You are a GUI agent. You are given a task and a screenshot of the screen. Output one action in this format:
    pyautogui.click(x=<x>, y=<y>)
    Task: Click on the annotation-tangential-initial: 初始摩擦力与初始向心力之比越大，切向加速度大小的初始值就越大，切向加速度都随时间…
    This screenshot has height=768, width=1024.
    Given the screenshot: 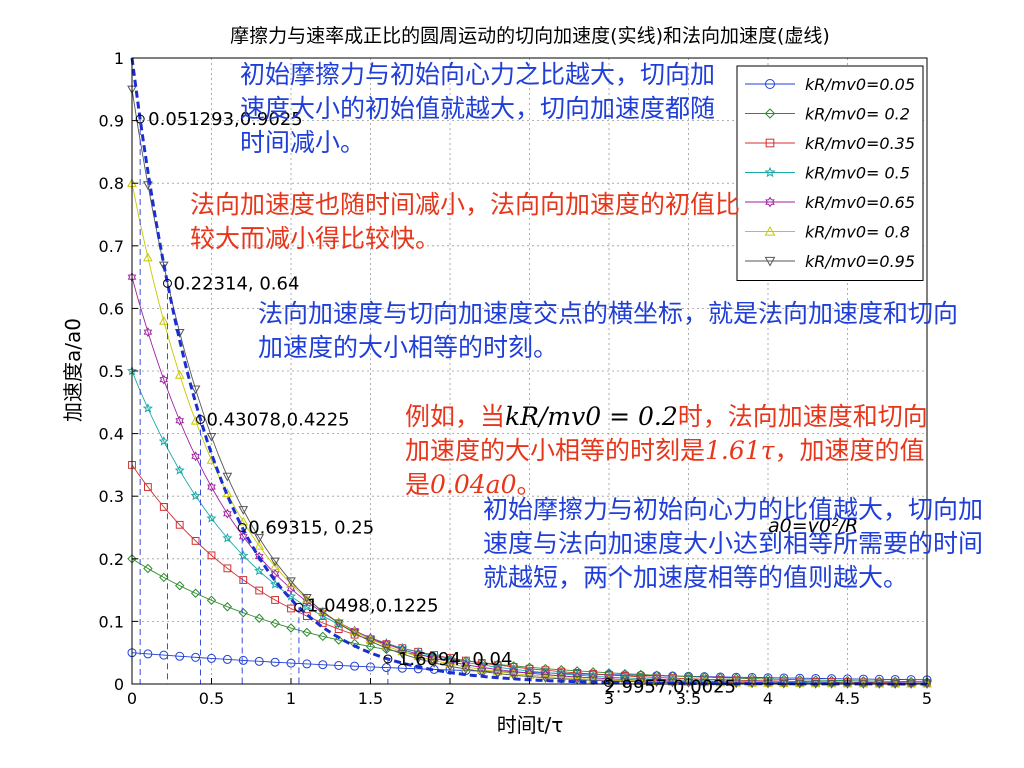 What is the action you would take?
    pyautogui.click(x=478, y=108)
    